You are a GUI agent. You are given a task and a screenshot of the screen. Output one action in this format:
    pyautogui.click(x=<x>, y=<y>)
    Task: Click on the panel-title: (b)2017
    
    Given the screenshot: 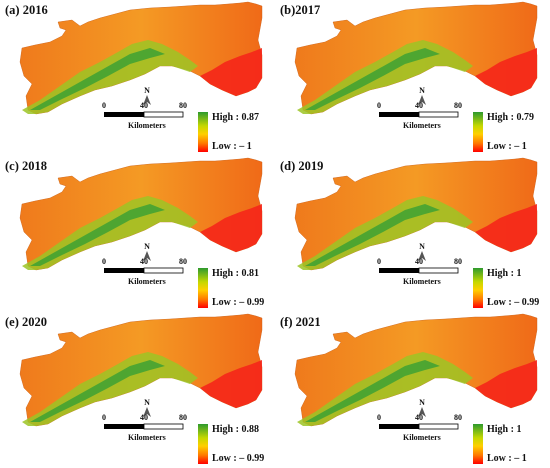 What is the action you would take?
    pyautogui.click(x=300, y=10)
    